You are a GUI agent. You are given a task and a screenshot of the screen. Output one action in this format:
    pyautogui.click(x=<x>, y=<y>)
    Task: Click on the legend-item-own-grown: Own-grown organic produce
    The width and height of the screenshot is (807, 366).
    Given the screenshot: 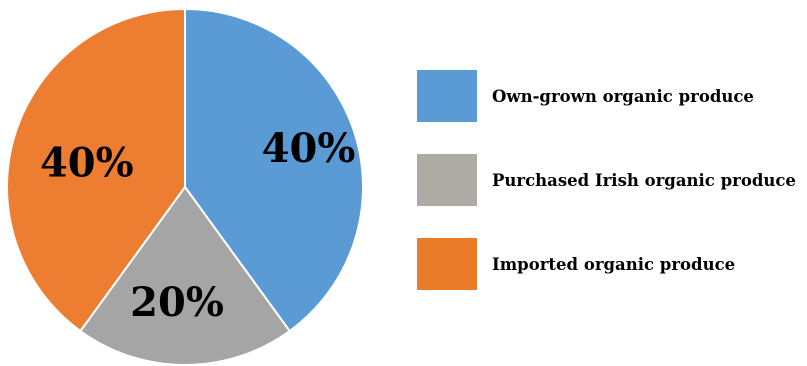 What is the action you would take?
    pyautogui.click(x=585, y=96)
    